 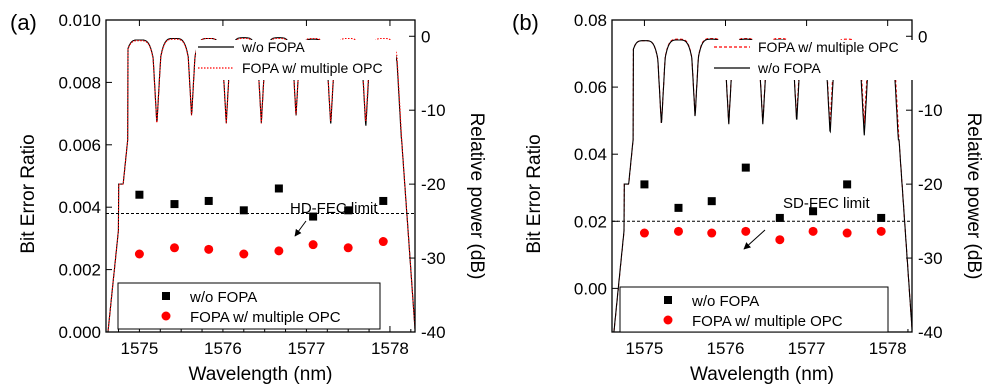 I want to click on y-tick-label: 0.00, so click(x=590, y=288).